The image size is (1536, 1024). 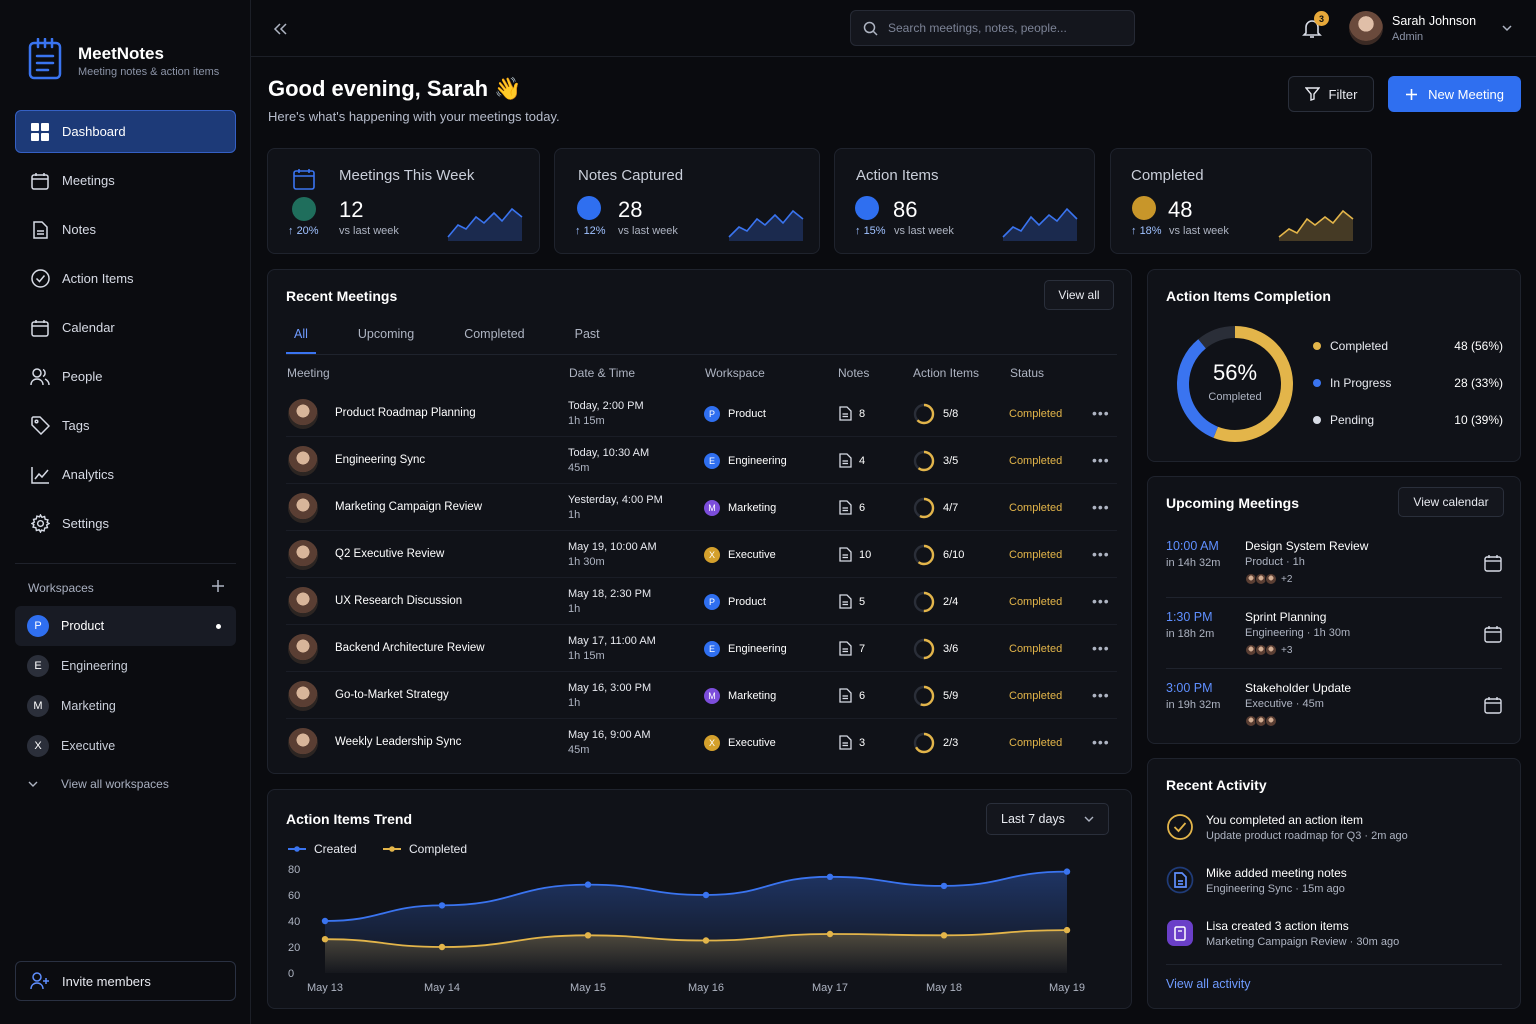 What do you see at coordinates (125, 229) in the screenshot?
I see `nav-item-notes: Notes` at bounding box center [125, 229].